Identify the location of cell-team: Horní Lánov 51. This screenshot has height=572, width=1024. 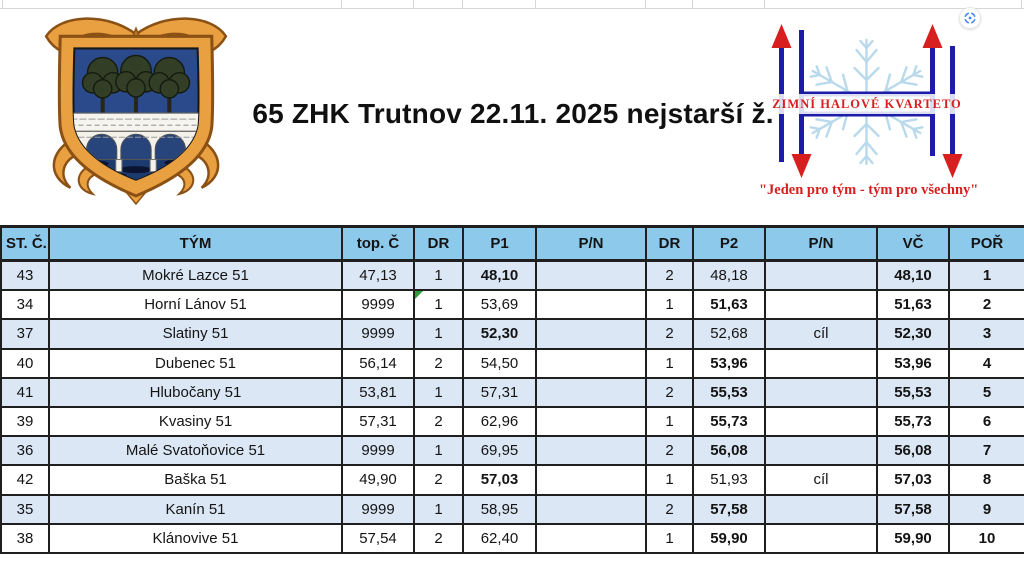
(195, 305).